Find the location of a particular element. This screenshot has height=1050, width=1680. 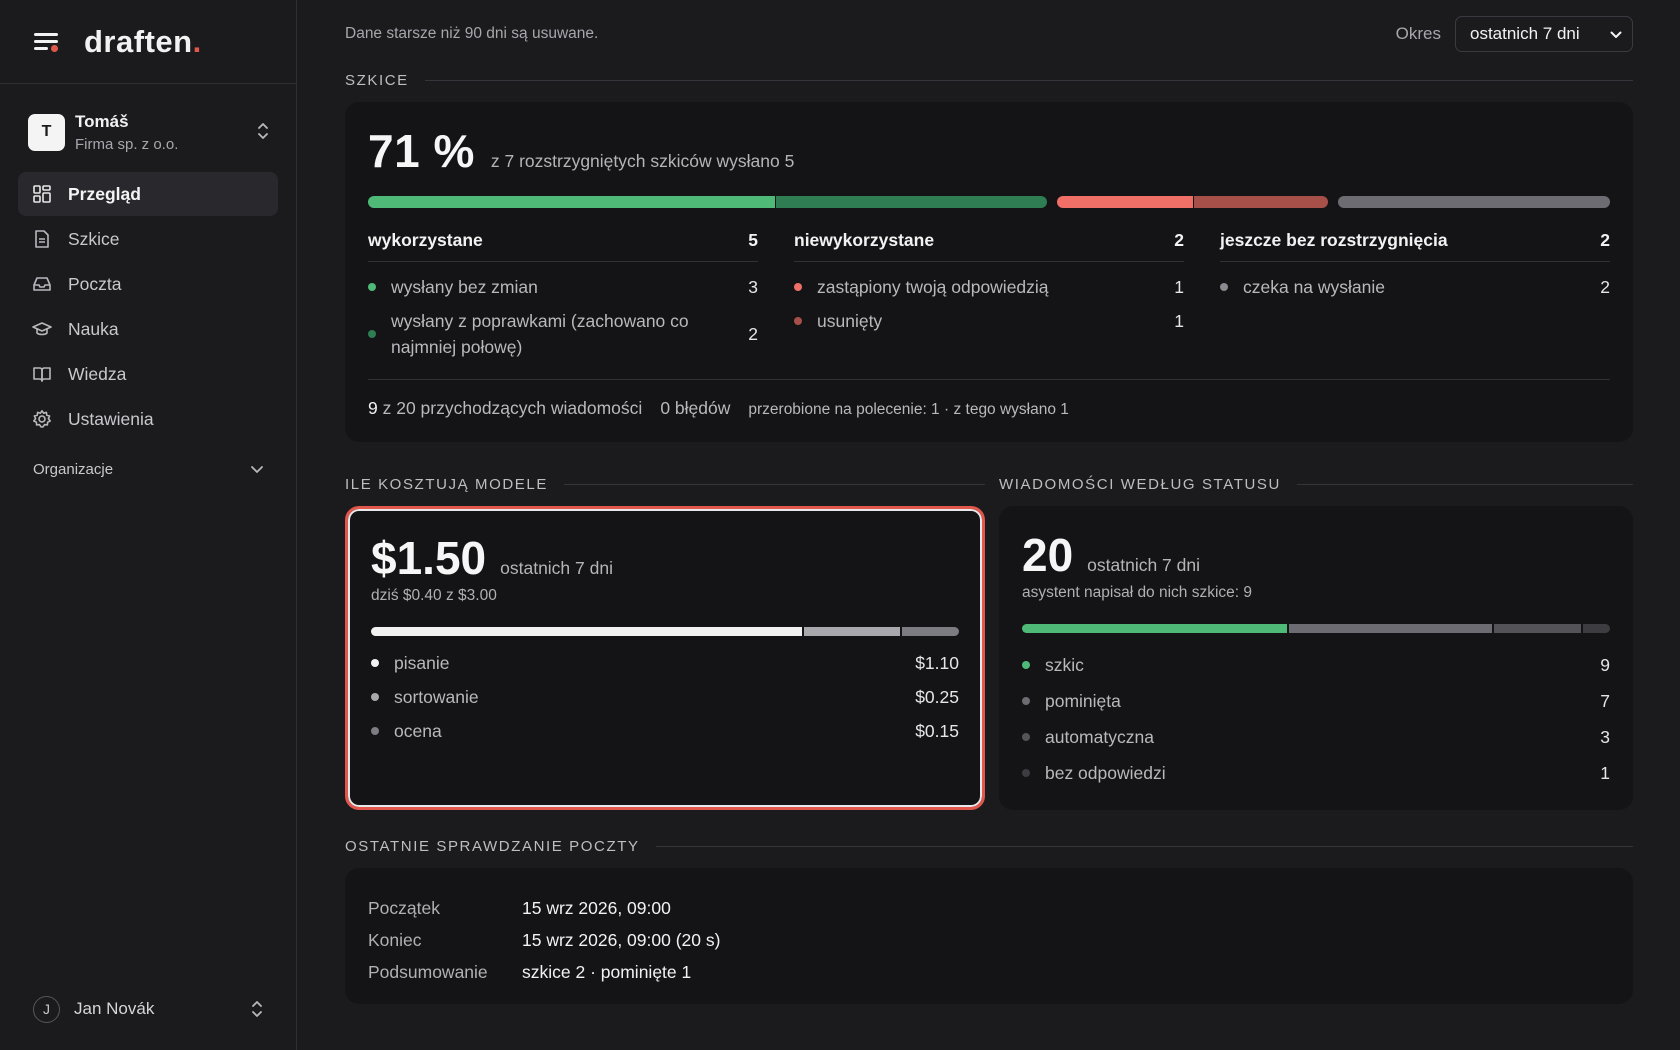

legend-row: automatyczna 3 is located at coordinates (1315, 737).